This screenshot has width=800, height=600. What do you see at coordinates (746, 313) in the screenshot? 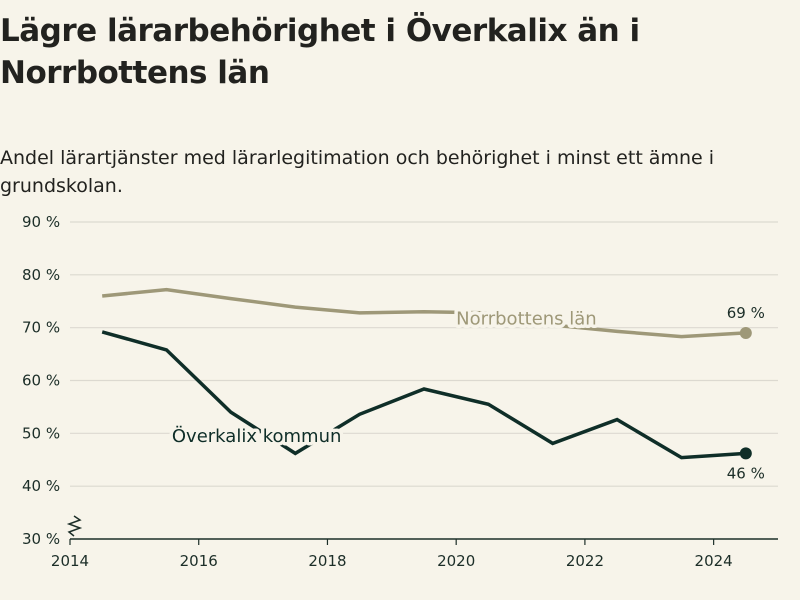
I see `end-value-label: 69 %` at bounding box center [746, 313].